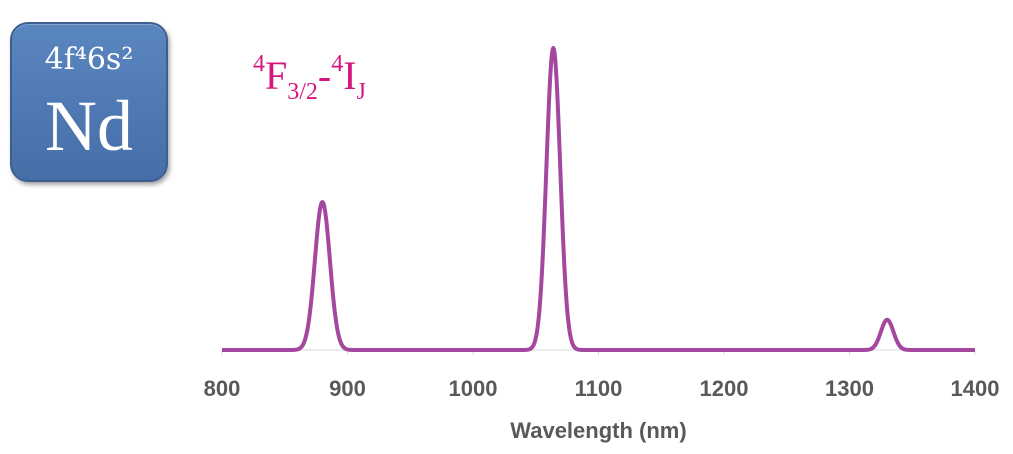  I want to click on x-tick-label: 1000, so click(473, 388).